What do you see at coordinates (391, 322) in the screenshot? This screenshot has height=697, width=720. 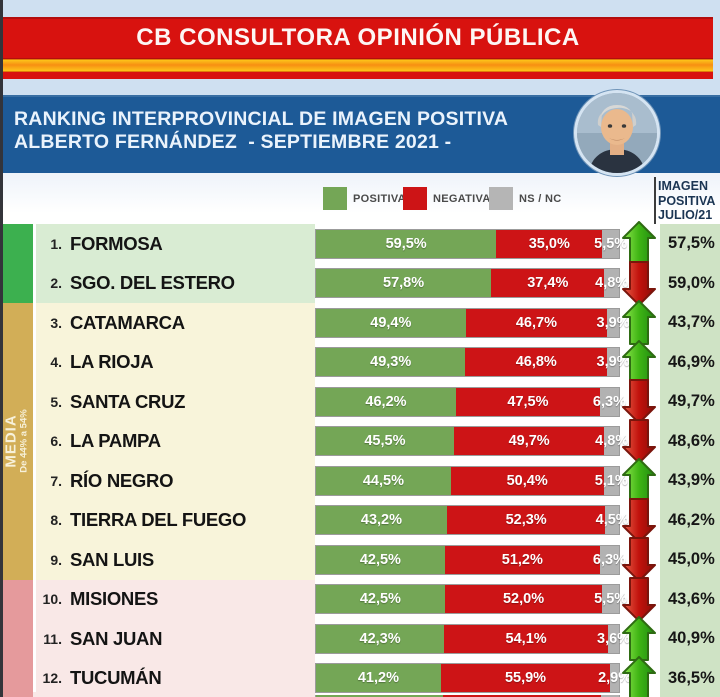 I see `bar-segment-positiva: 49,4%` at bounding box center [391, 322].